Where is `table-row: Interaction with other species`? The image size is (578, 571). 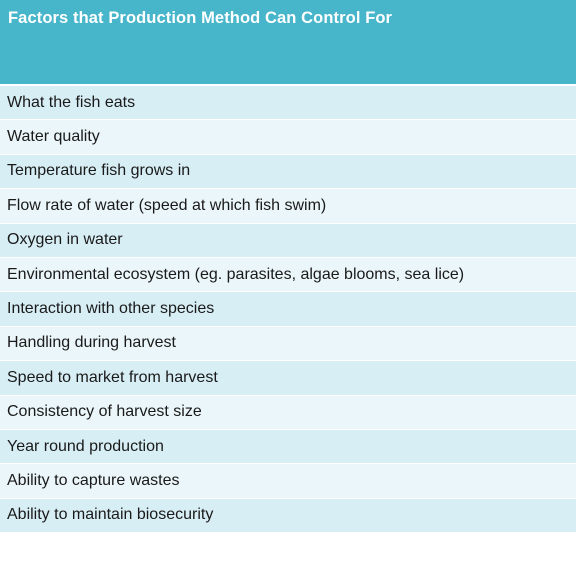
table-row: Interaction with other species is located at coordinates (288, 309).